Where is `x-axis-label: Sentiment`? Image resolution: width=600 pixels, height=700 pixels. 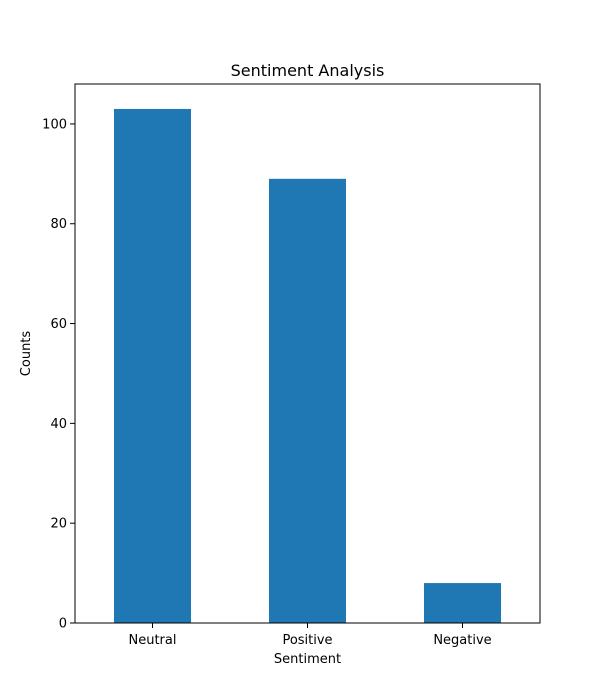
x-axis-label: Sentiment is located at coordinates (307, 659).